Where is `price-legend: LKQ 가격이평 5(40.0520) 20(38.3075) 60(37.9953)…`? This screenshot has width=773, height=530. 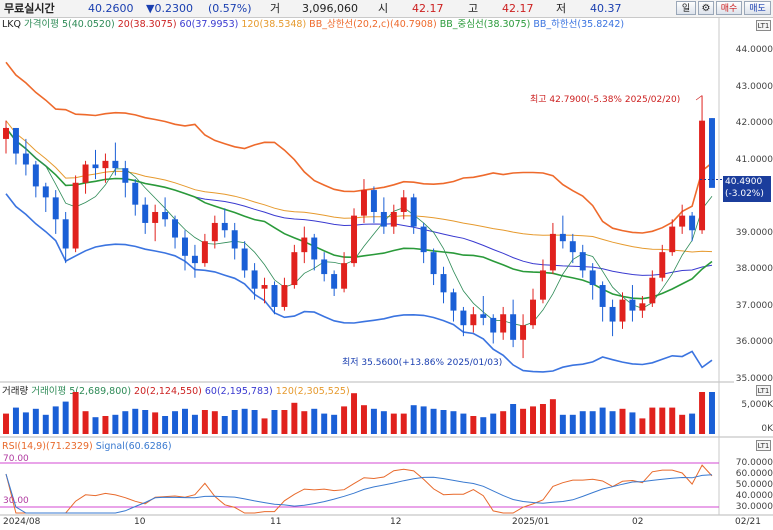
price-legend: LKQ 가격이평 5(40.0520) 20(38.3075) 60(37.9953)… is located at coordinates (314, 25).